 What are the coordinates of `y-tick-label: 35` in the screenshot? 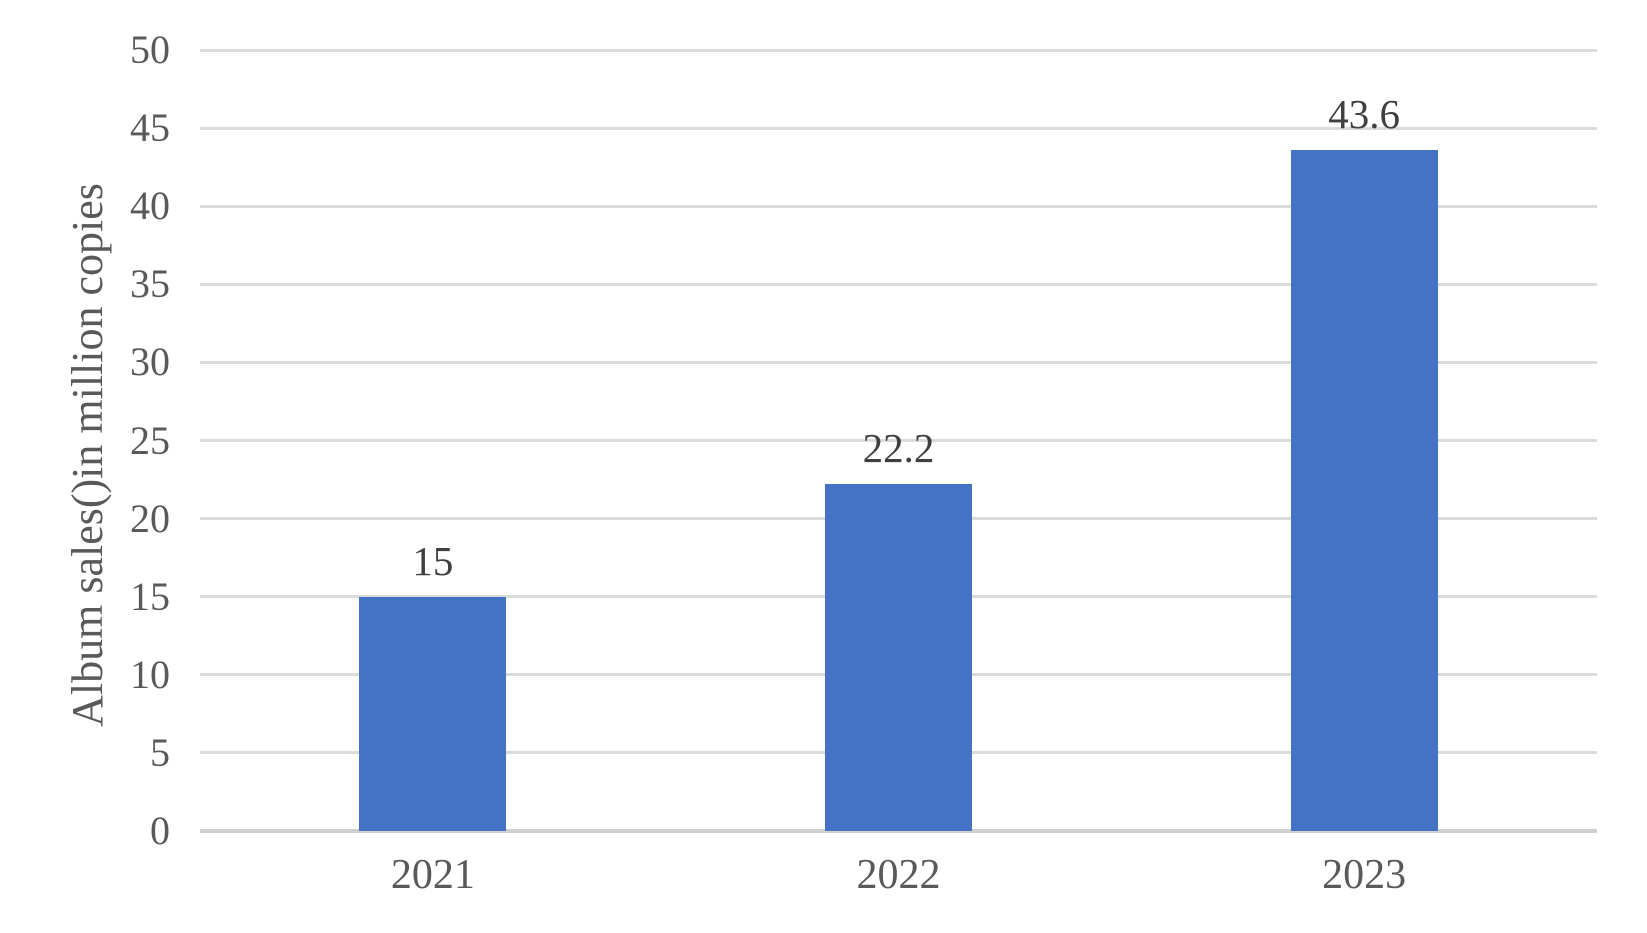 It's located at (150, 284).